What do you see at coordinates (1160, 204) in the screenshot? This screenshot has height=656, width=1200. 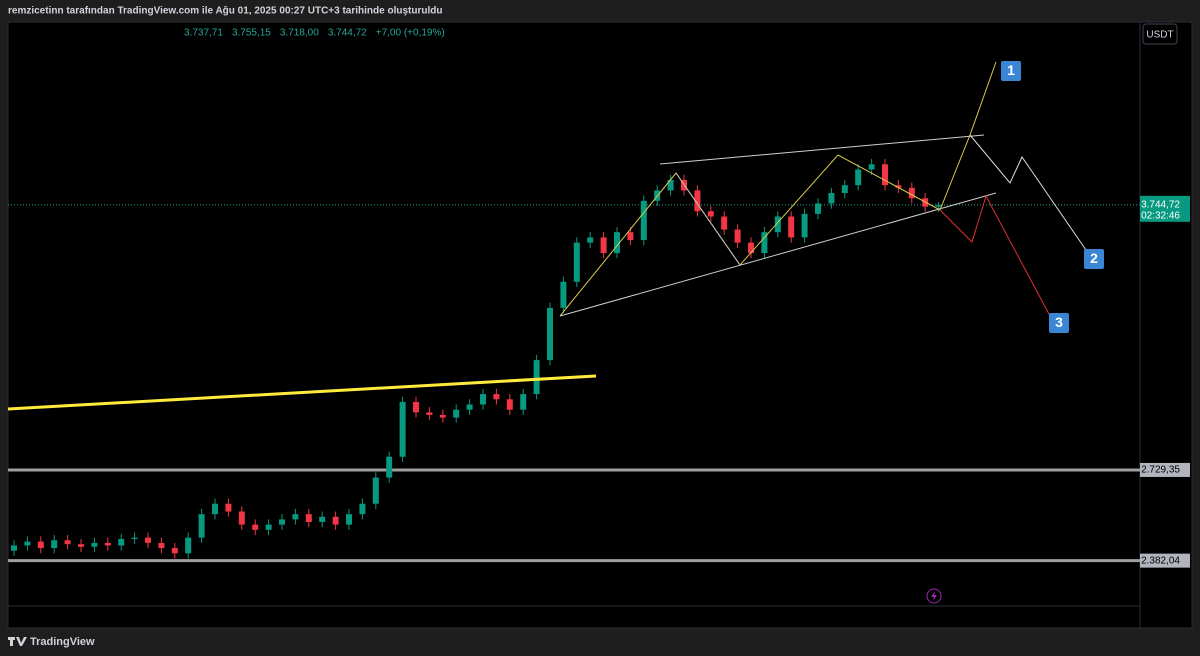 I see `price-label: 3.744,72` at bounding box center [1160, 204].